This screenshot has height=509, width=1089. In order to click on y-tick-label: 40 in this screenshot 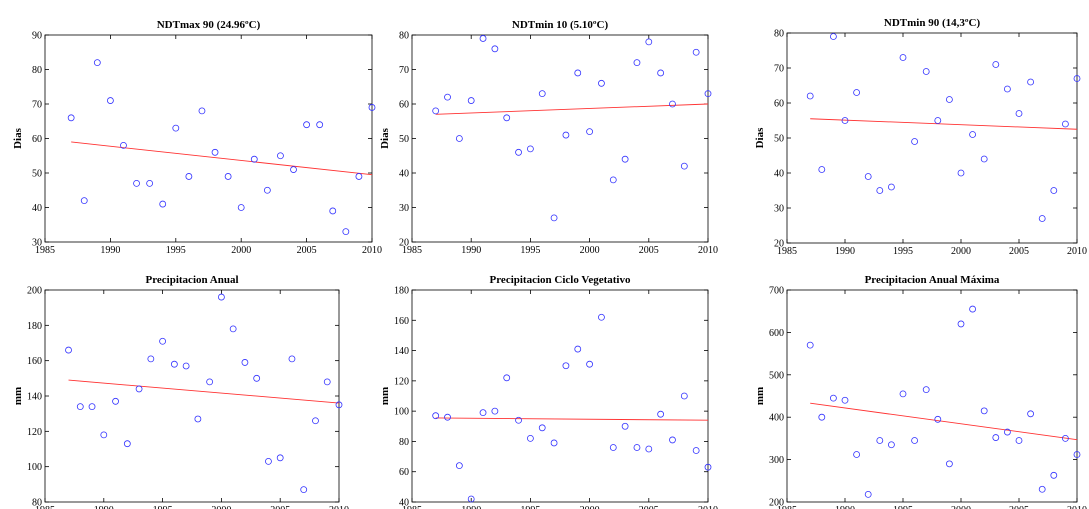, I will do `click(404, 503)`.